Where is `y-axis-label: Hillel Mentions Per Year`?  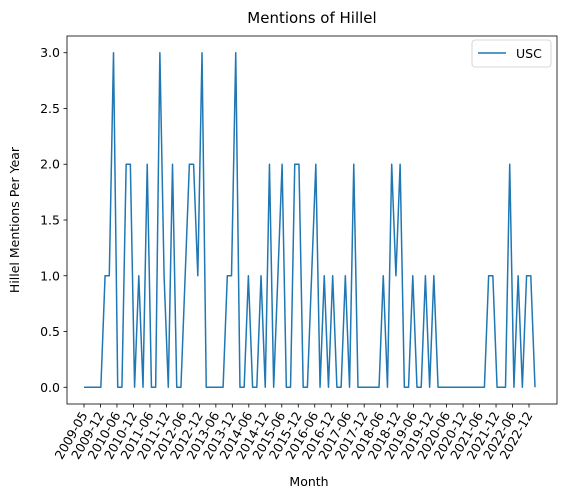 y-axis-label: Hillel Mentions Per Year is located at coordinates (14, 219).